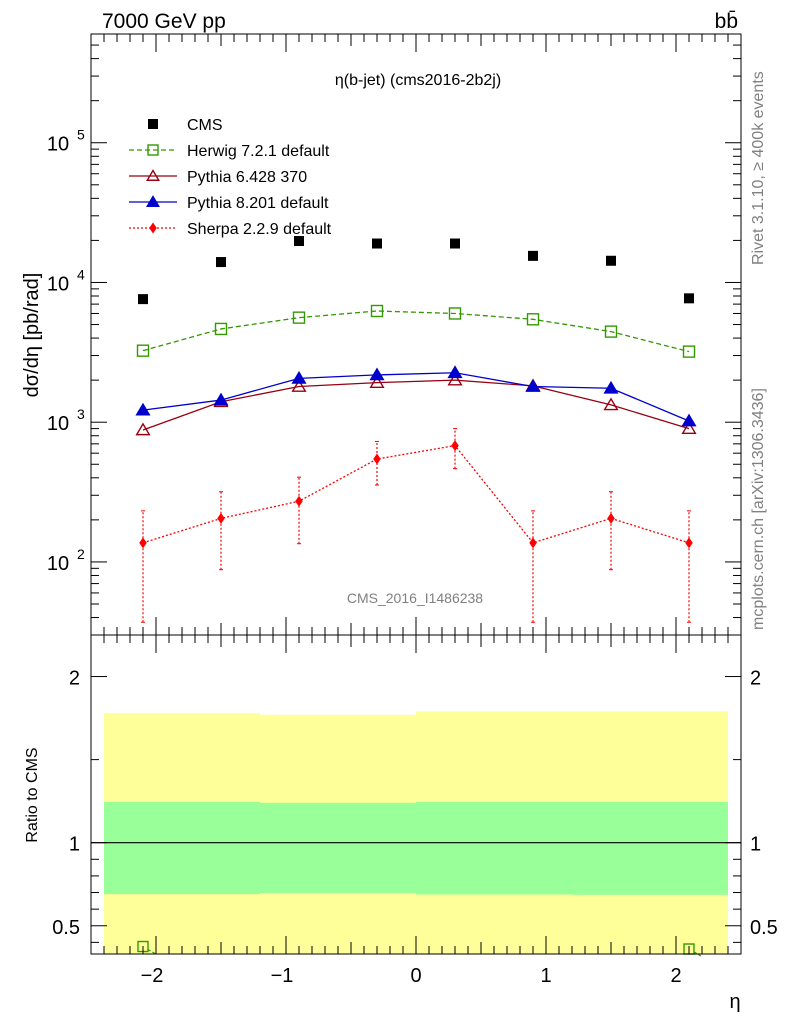 This screenshot has width=786, height=1024. What do you see at coordinates (755, 845) in the screenshot?
I see `ratio-y-tick-label-right: 1` at bounding box center [755, 845].